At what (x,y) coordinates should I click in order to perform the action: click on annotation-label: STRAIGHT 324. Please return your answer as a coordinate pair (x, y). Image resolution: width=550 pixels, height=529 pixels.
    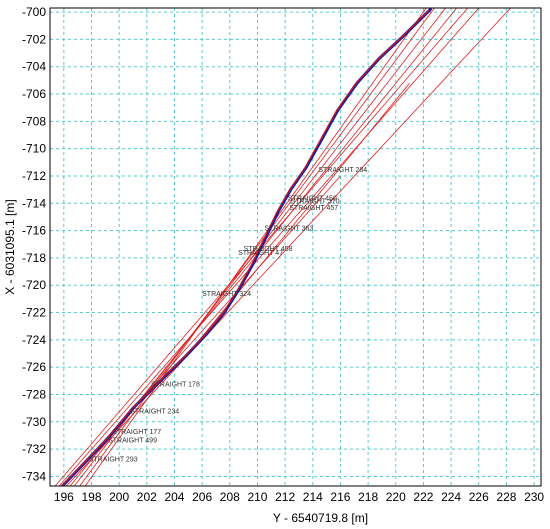
    Looking at the image, I should click on (226, 294).